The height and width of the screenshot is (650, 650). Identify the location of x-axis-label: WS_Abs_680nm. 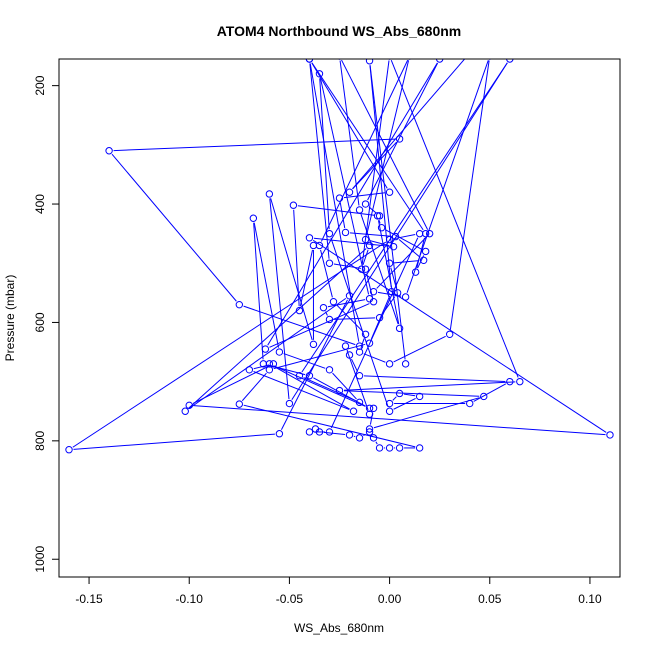
(339, 628).